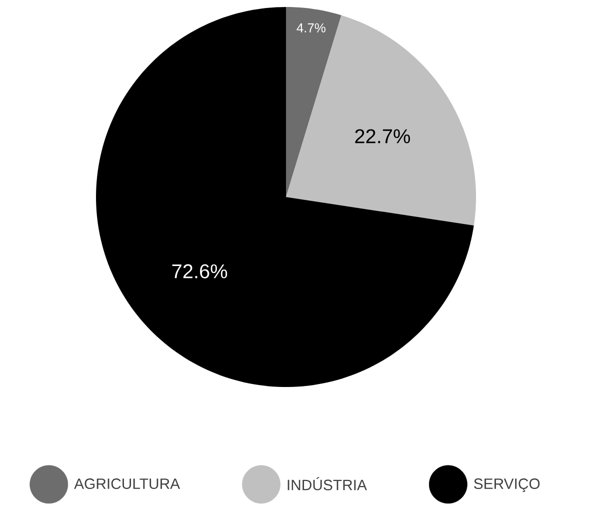 The height and width of the screenshot is (512, 603). Describe the element at coordinates (507, 485) in the screenshot. I see `legend-label: SERVIÇO` at that location.